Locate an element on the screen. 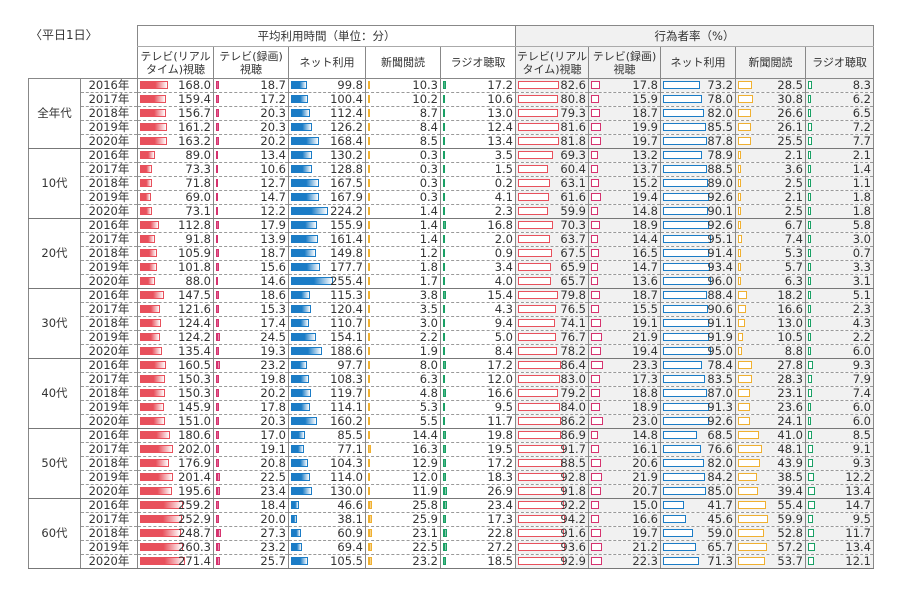 The height and width of the screenshot is (600, 900). rate-value: 30.8 is located at coordinates (790, 99).